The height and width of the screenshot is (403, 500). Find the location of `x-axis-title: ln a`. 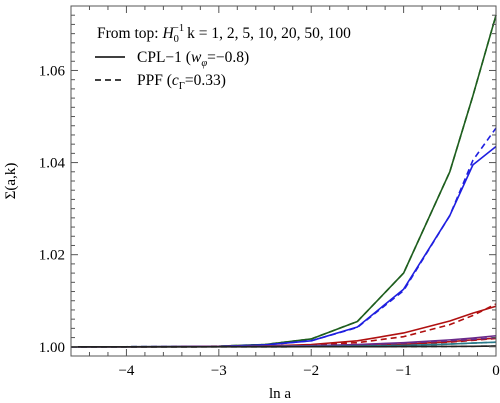

x-axis-title: ln a is located at coordinates (280, 394).